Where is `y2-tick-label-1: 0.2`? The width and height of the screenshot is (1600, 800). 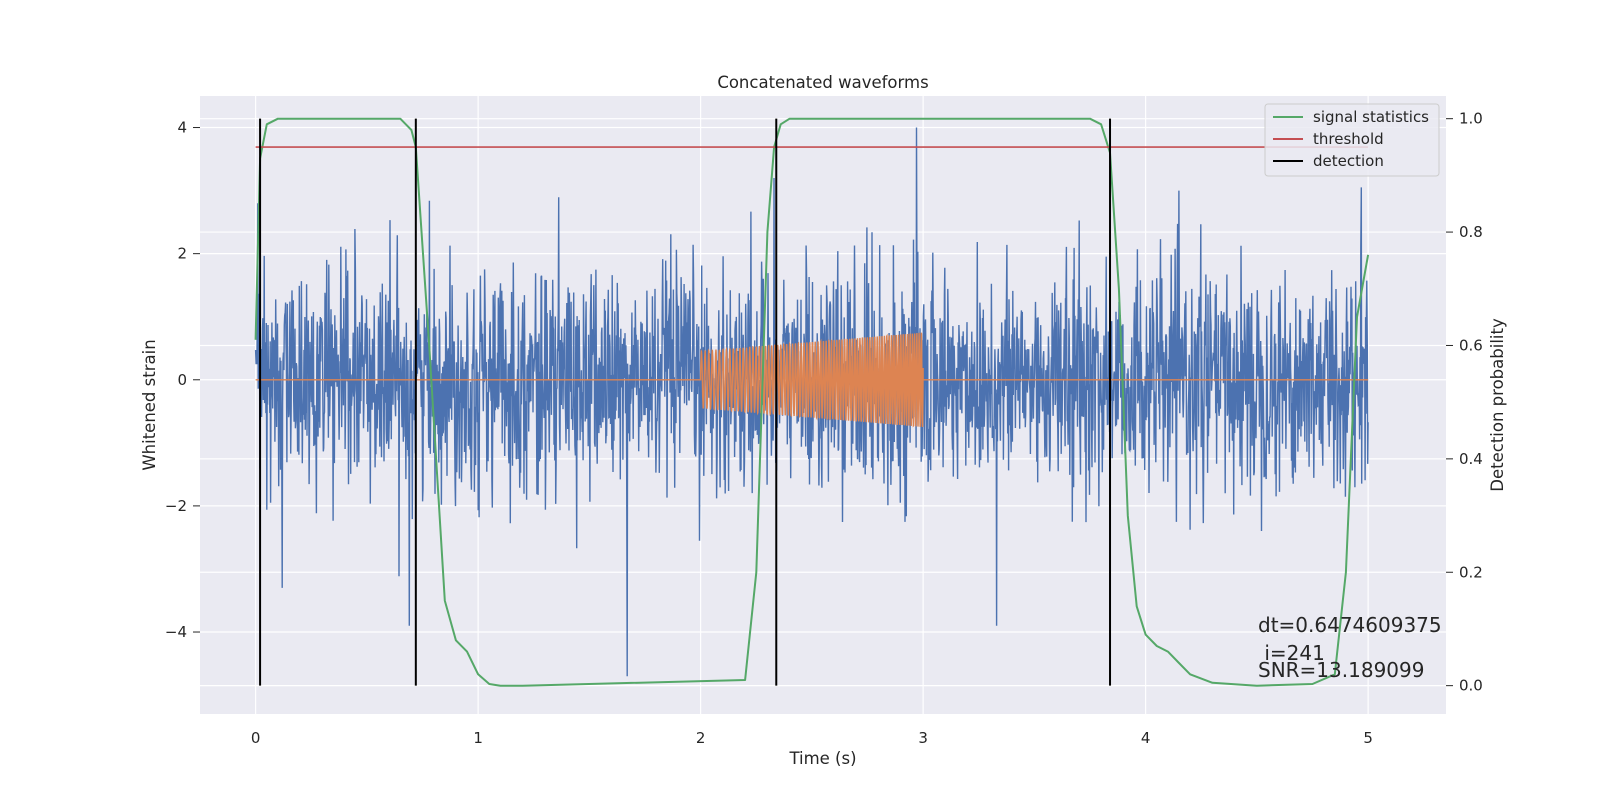 y2-tick-label-1: 0.2 is located at coordinates (1471, 572).